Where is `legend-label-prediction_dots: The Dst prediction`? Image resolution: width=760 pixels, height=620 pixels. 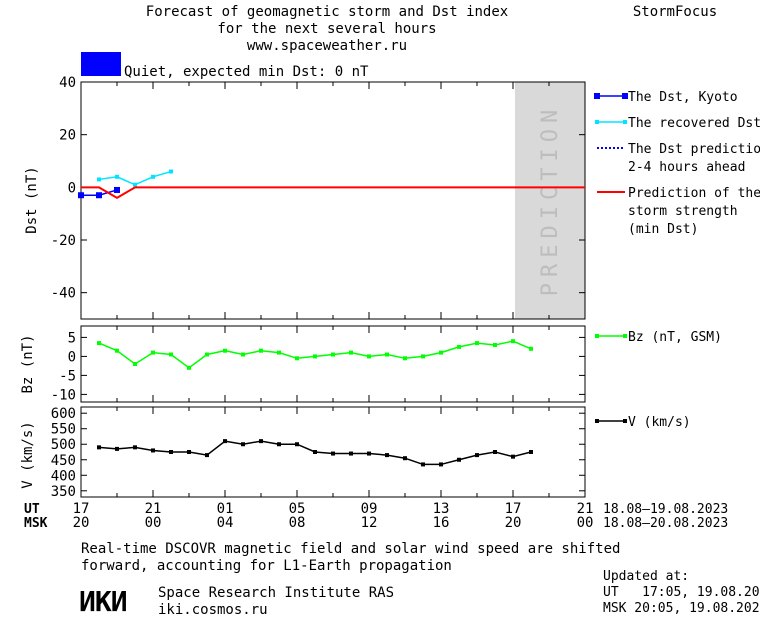 legend-label-prediction_dots: The Dst prediction is located at coordinates (694, 149).